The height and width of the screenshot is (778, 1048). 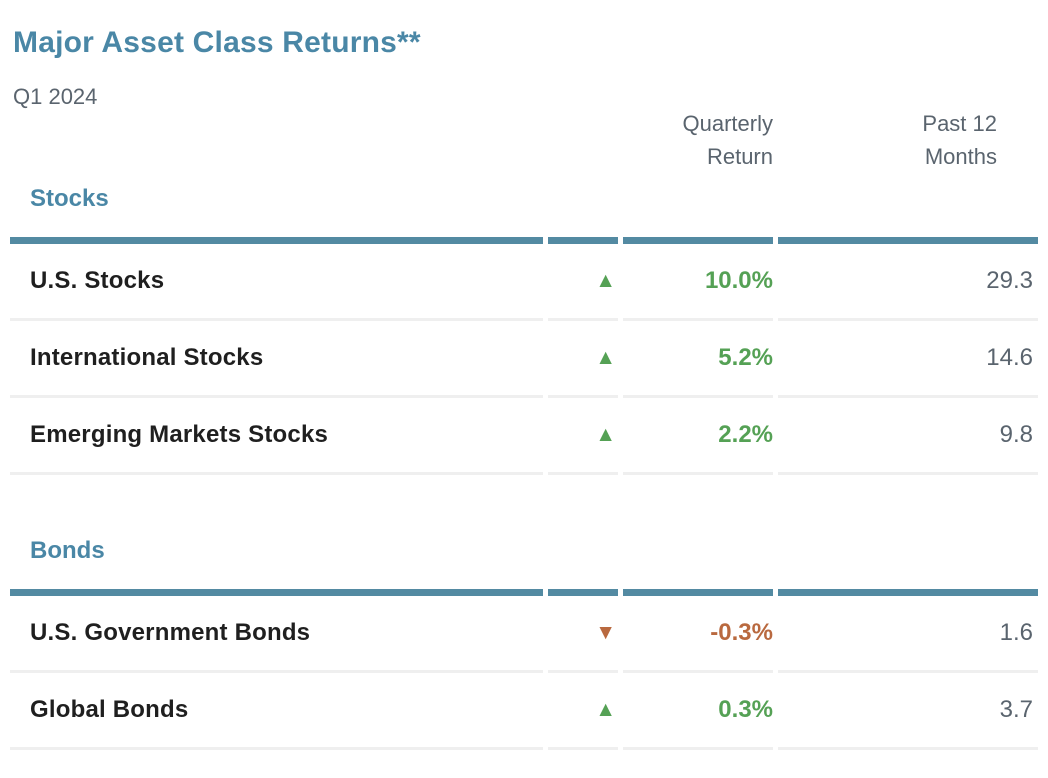 I want to click on table-row: International Stocks ▲ 5.2% 14.6, so click(x=524, y=359).